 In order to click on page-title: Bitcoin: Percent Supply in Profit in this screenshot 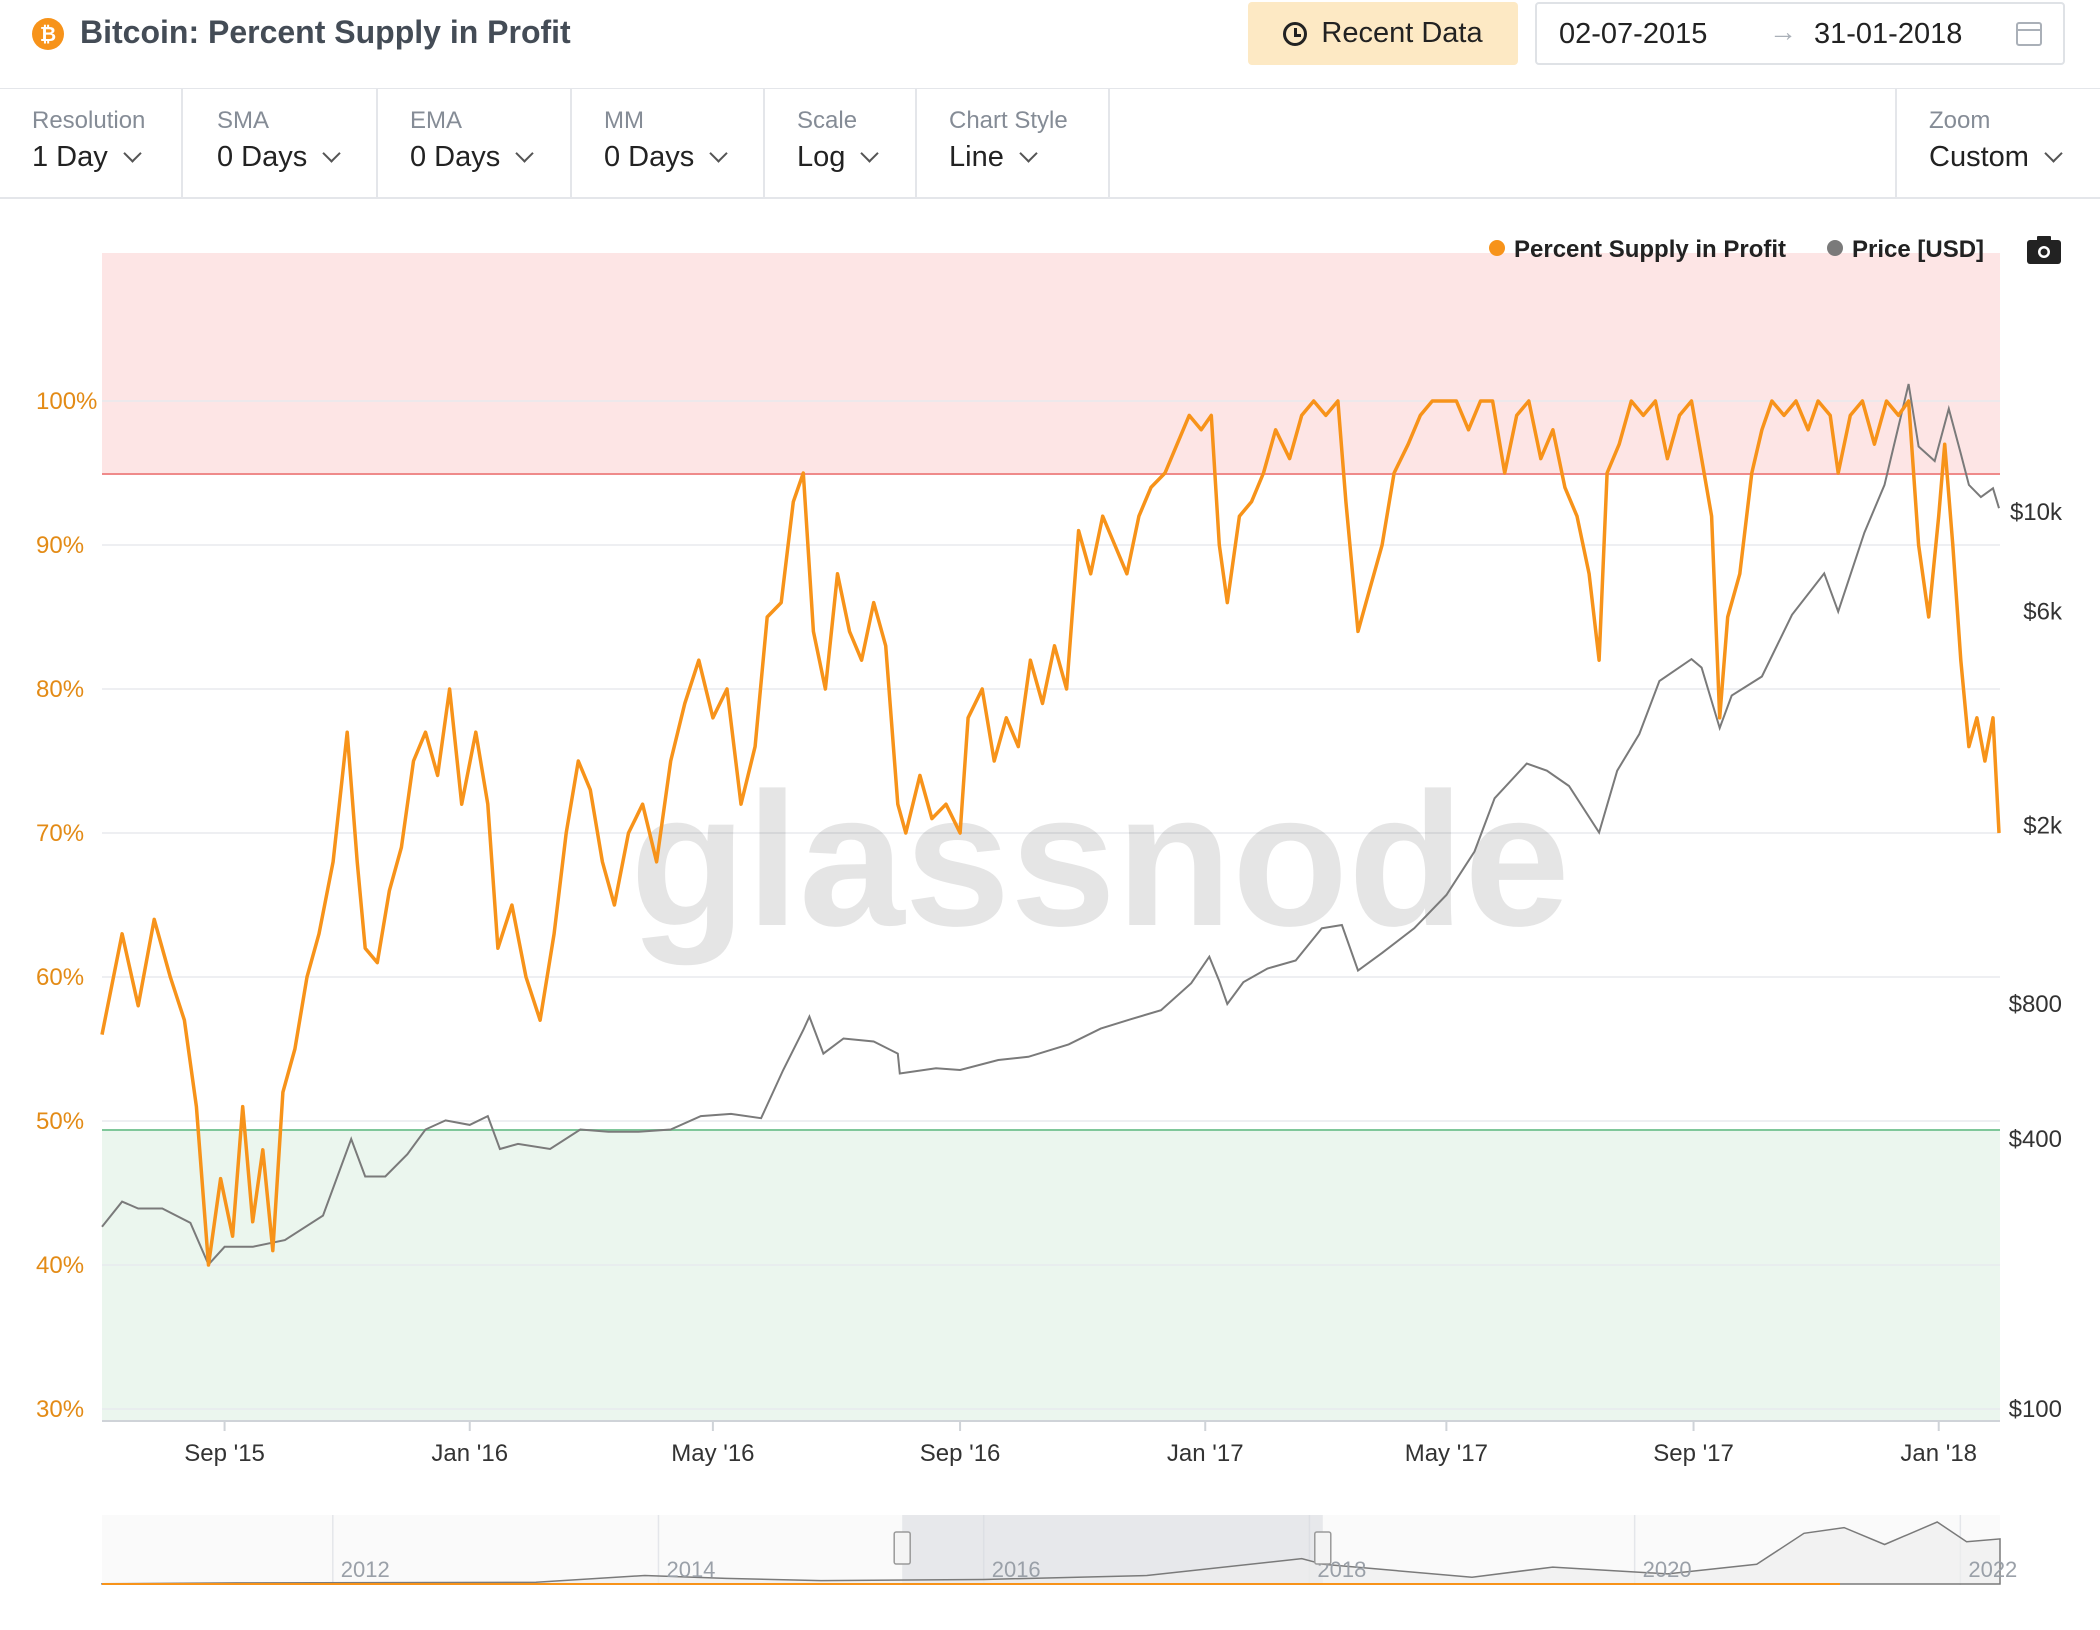, I will do `click(325, 32)`.